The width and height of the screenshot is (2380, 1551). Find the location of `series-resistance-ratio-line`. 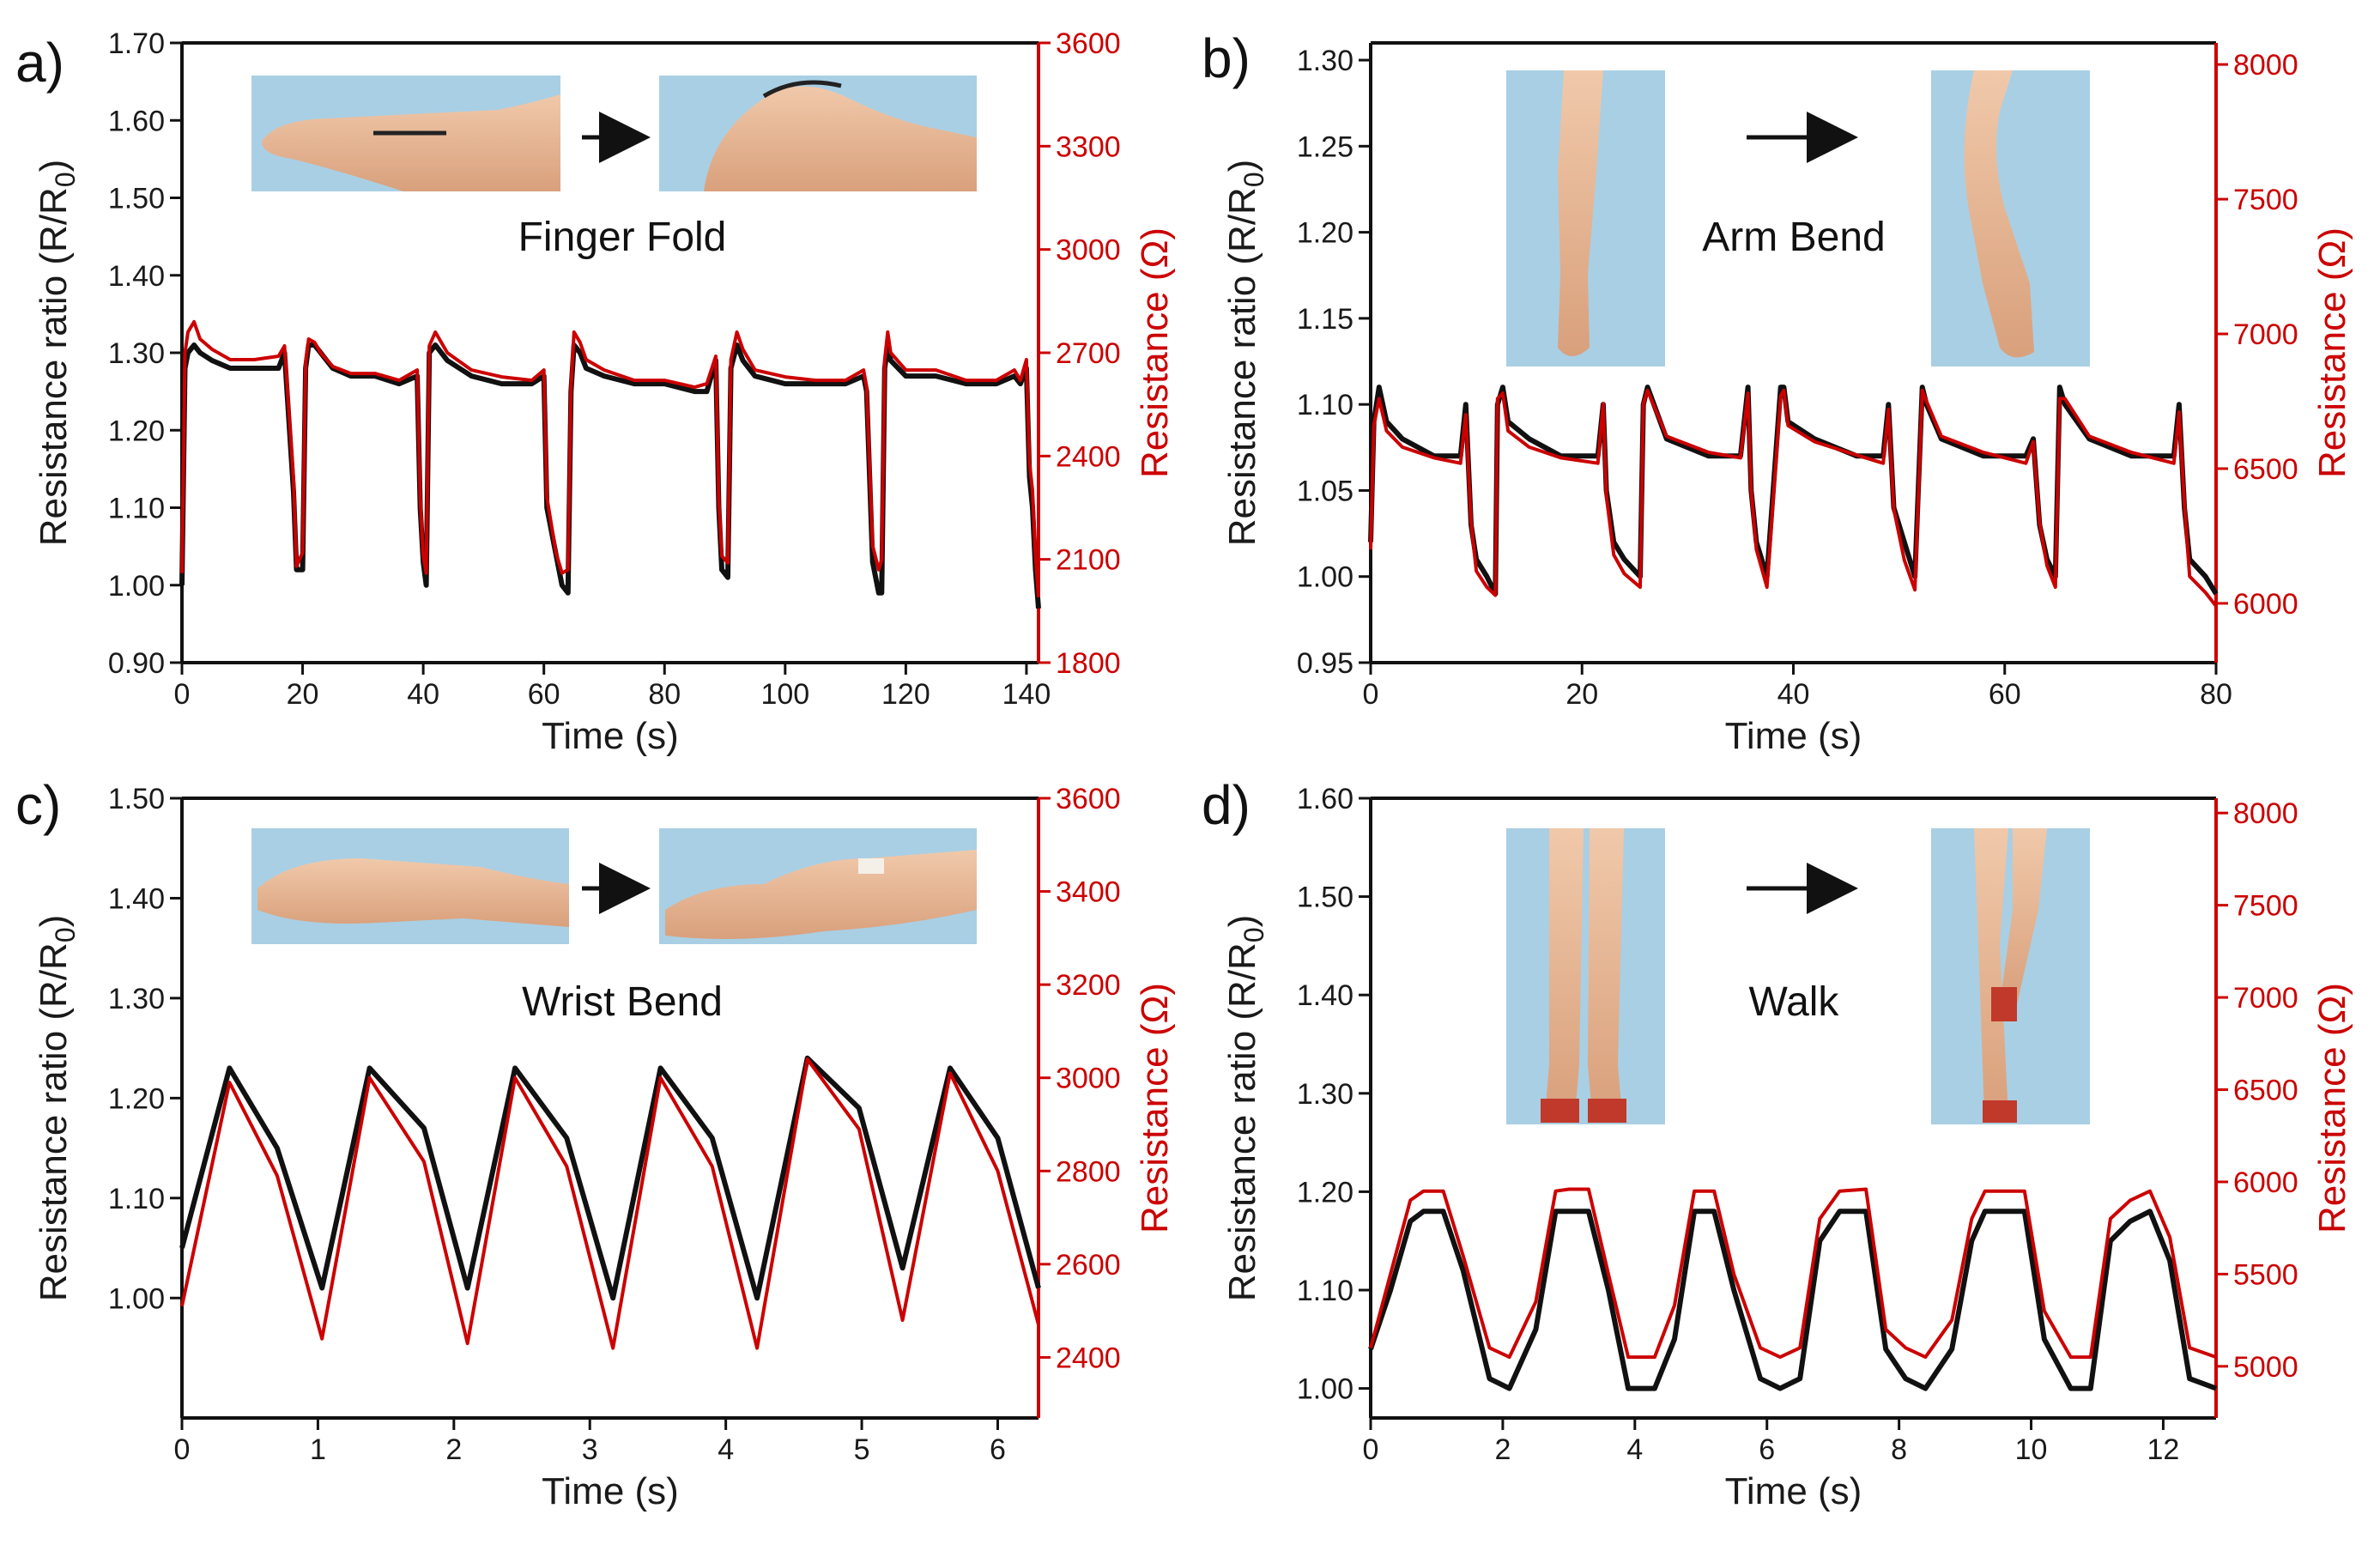

series-resistance-ratio-line is located at coordinates (610, 1178).